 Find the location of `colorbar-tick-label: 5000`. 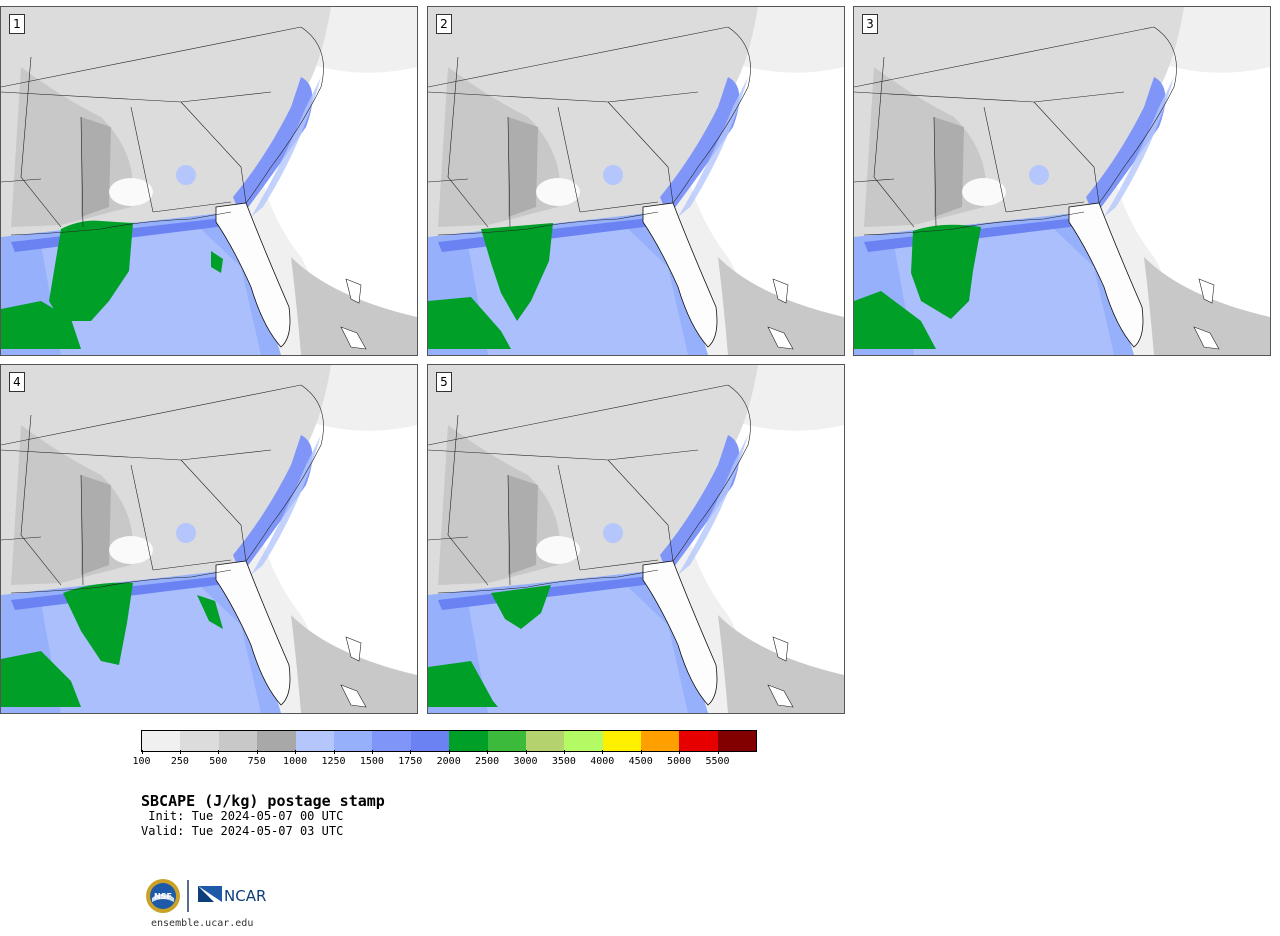

colorbar-tick-label: 5000 is located at coordinates (679, 761).